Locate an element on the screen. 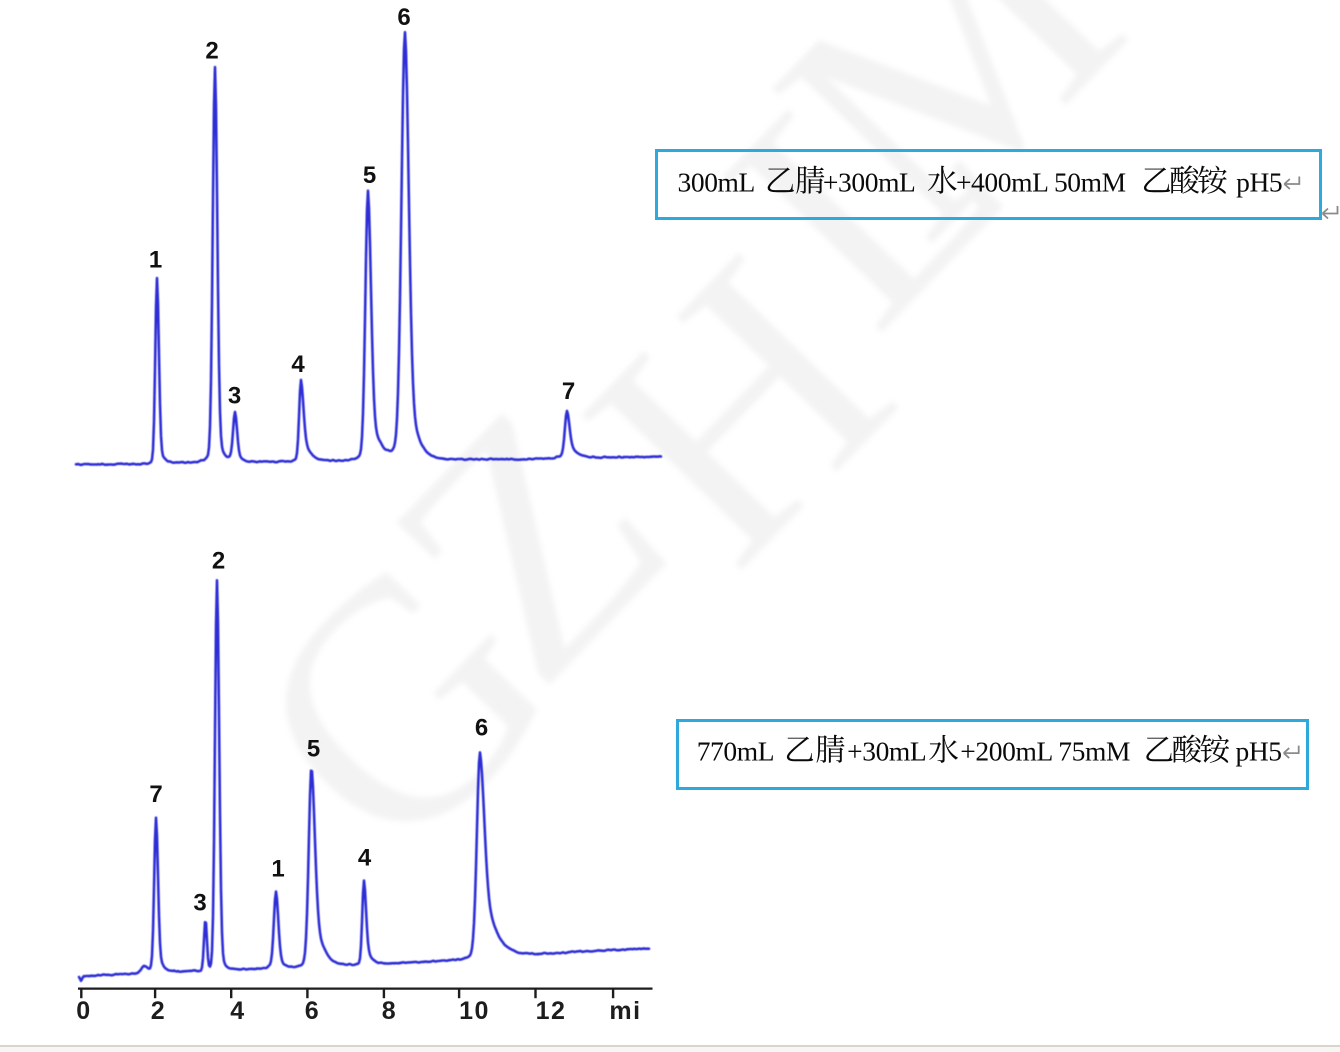 The width and height of the screenshot is (1340, 1052). svg-text: 0 is located at coordinates (83, 1011).